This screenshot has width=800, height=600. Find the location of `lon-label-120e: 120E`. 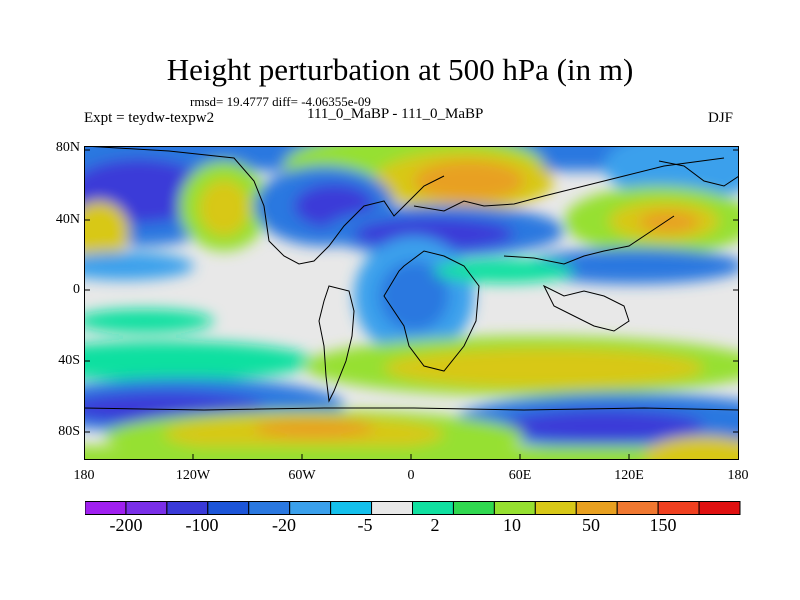

lon-label-120e: 120E is located at coordinates (629, 475).